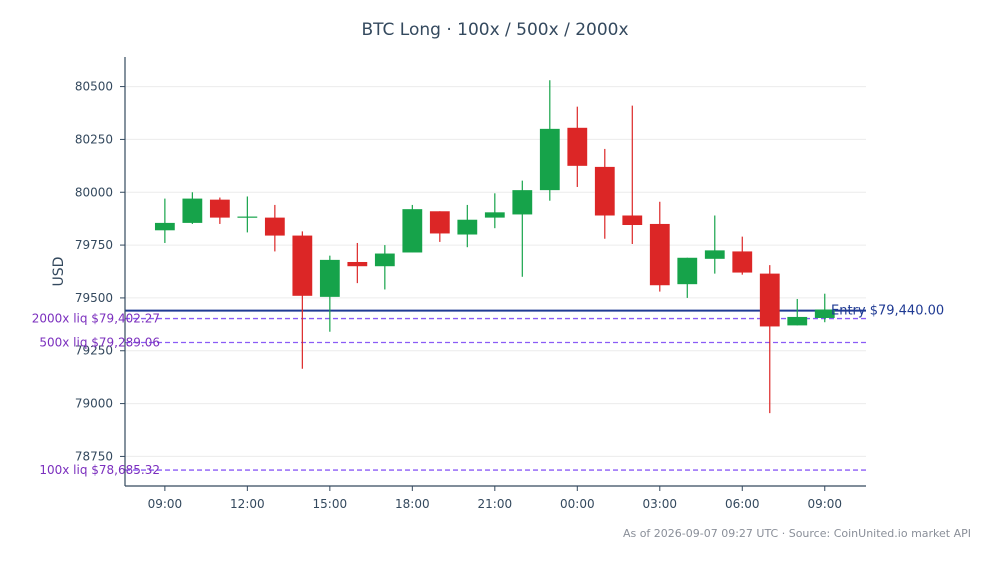 This screenshot has height=564, width=994. What do you see at coordinates (99, 470) in the screenshot?
I see `liquidation-label-liq100: 100x liq $78,685.32` at bounding box center [99, 470].